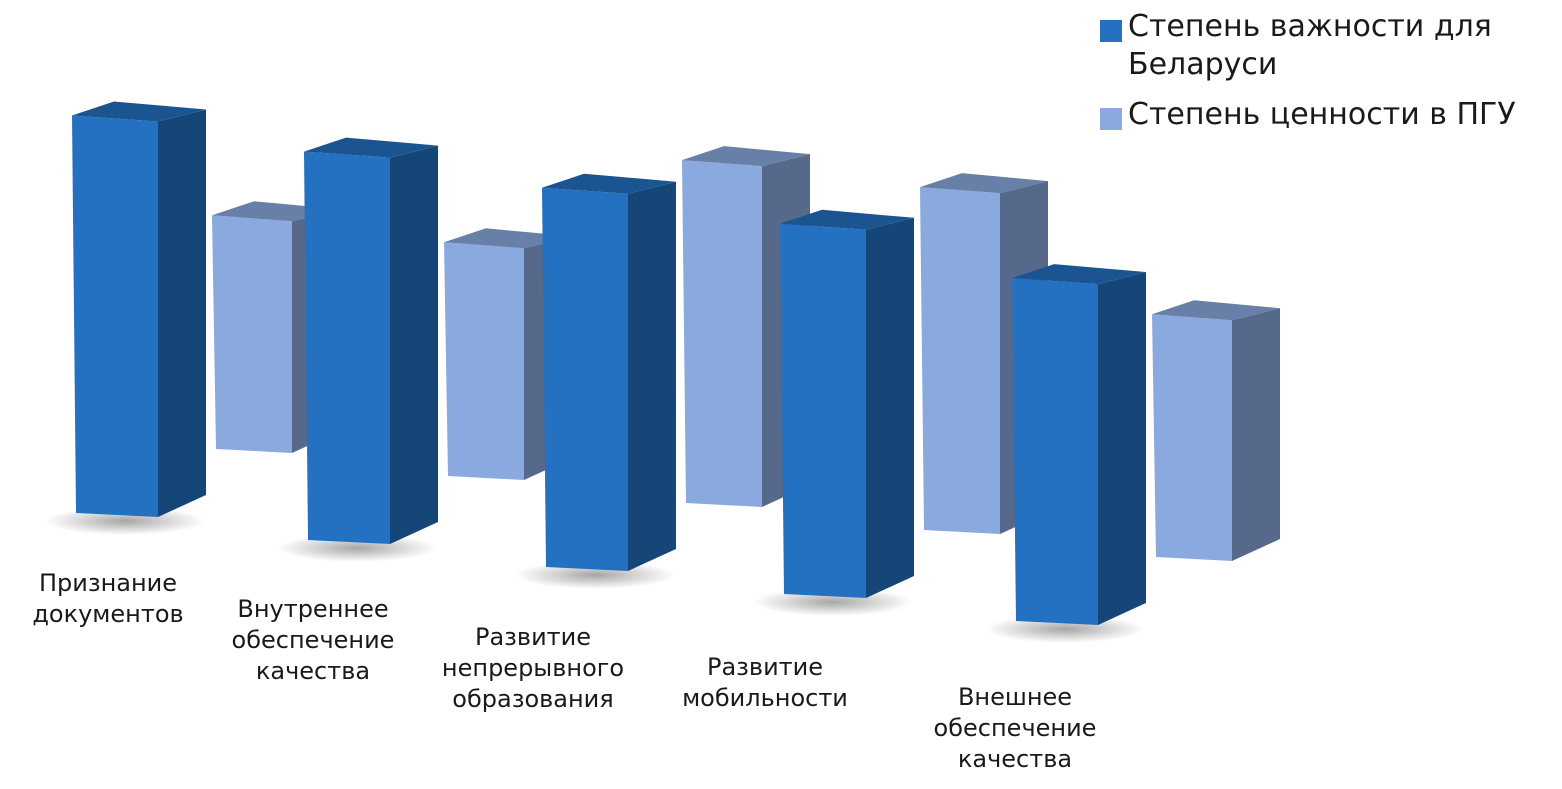 Image resolution: width=1562 pixels, height=789 pixels. I want to click on legend-item-value: Степень ценности в ПГУ, so click(1330, 115).